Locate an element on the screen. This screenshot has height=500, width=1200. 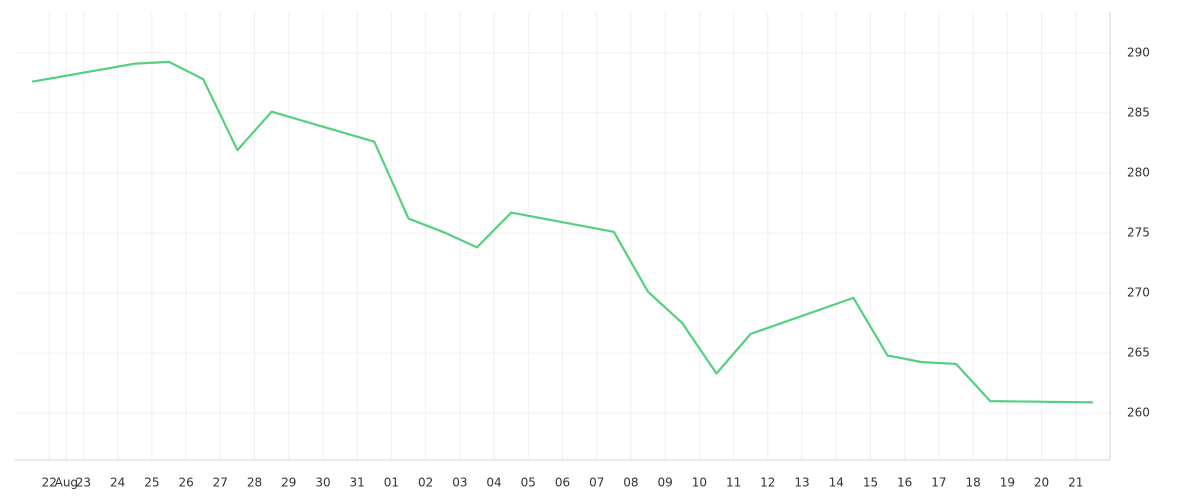
x-tick-label: 02 is located at coordinates (425, 483).